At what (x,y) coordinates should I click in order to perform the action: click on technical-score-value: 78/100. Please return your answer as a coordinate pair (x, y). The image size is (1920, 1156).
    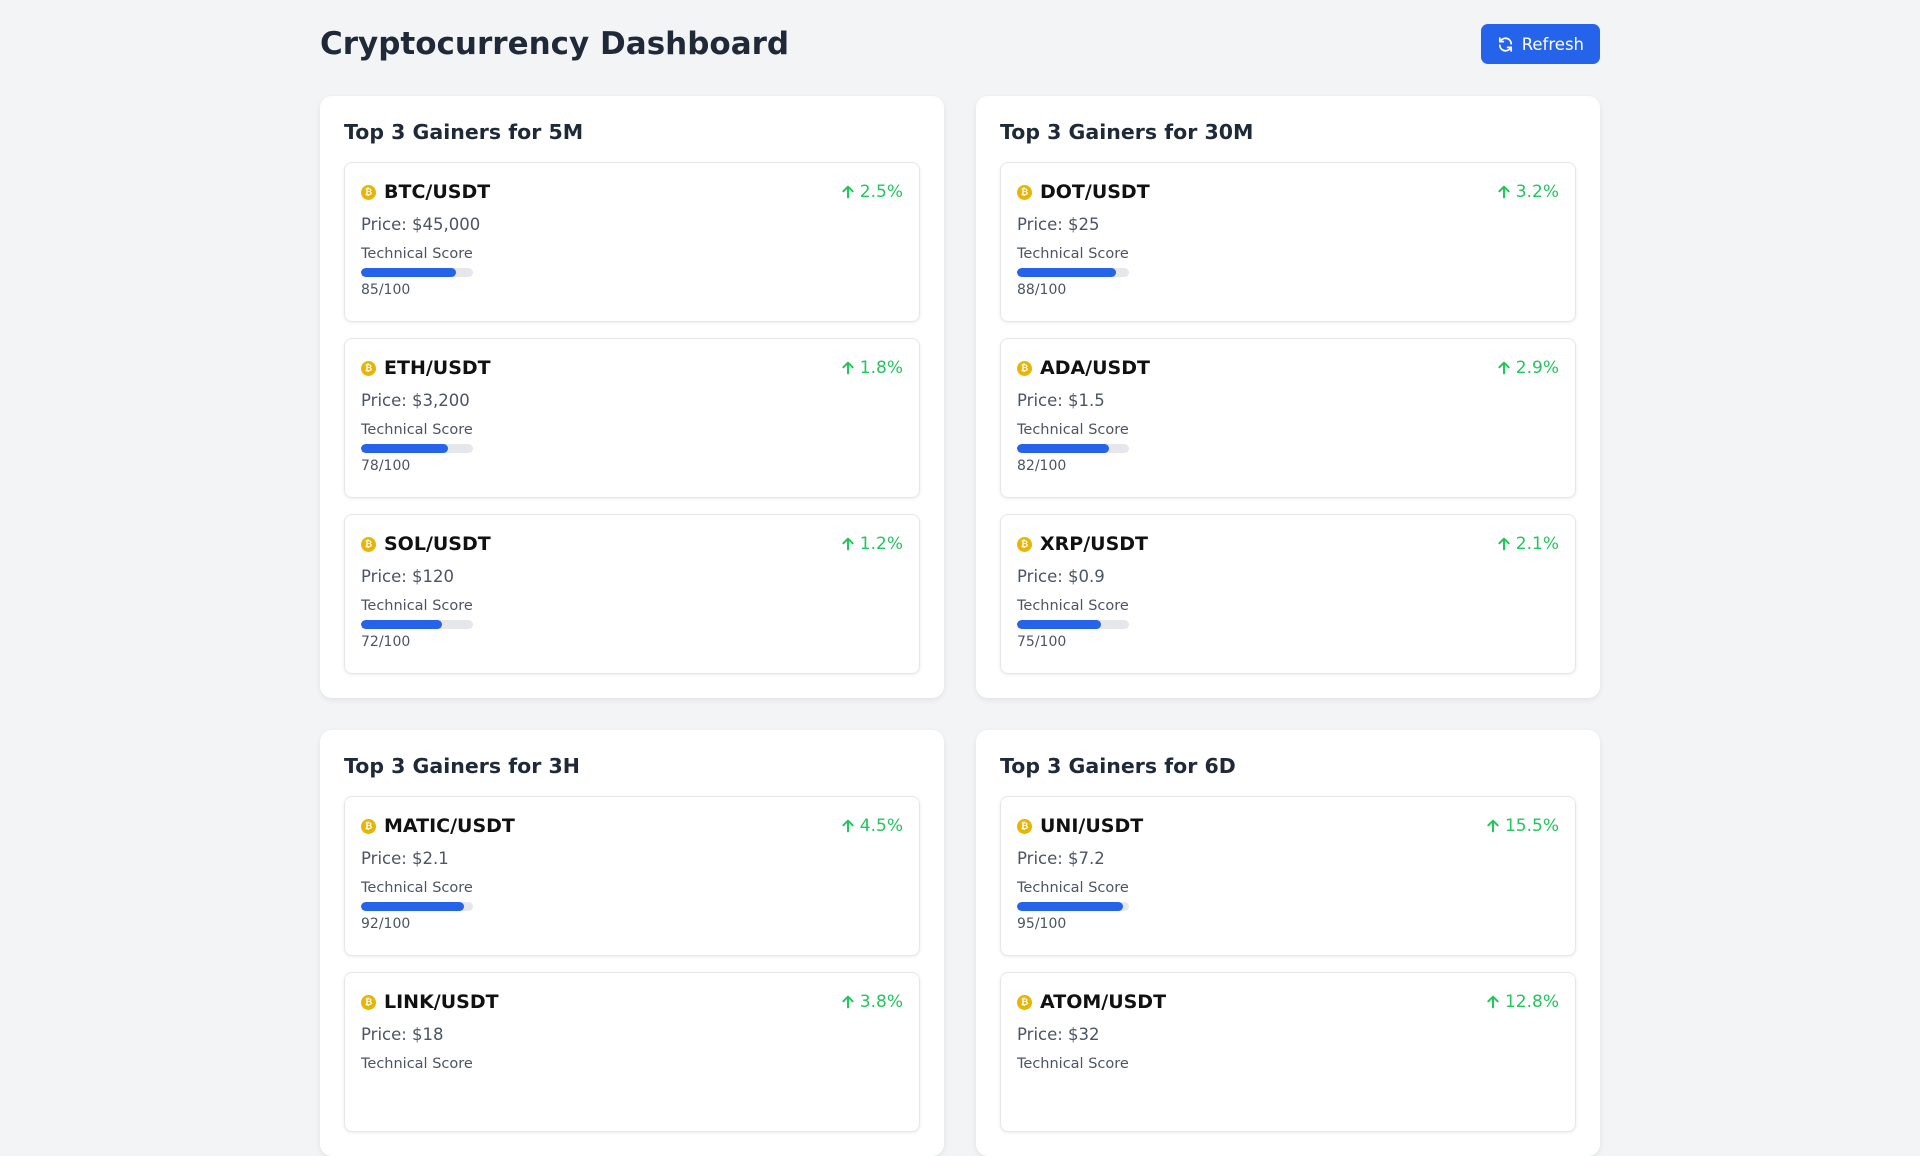
    Looking at the image, I should click on (386, 466).